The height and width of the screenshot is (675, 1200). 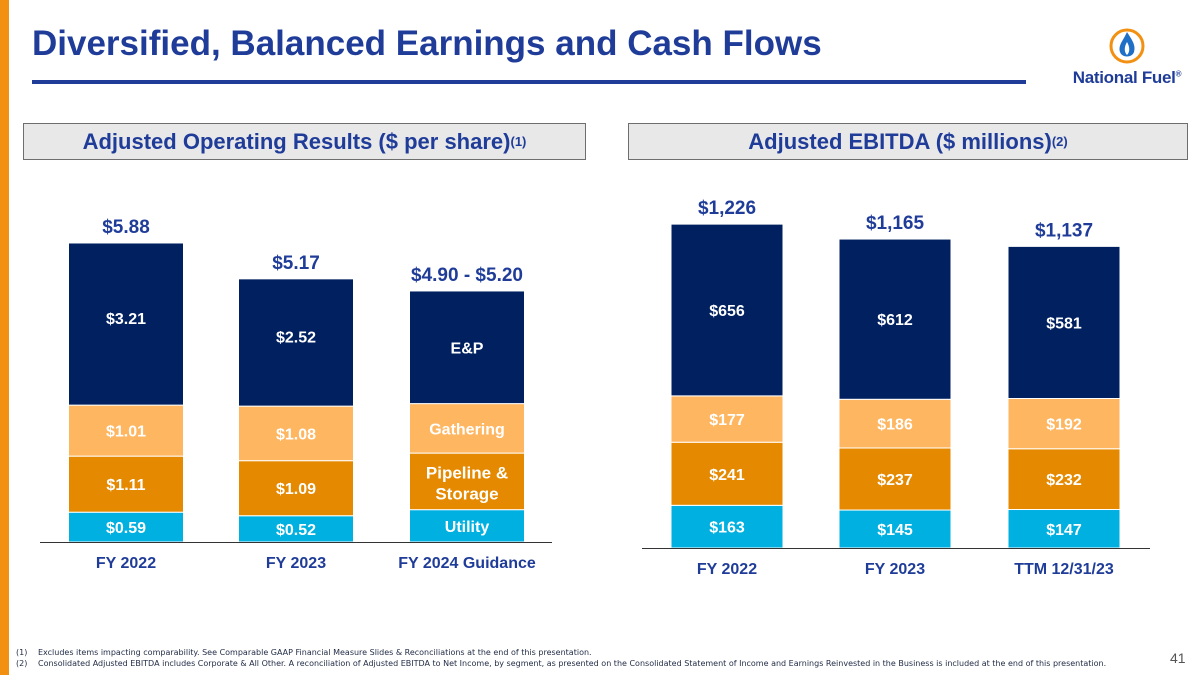 I want to click on flame-icon, so click(x=1127, y=46).